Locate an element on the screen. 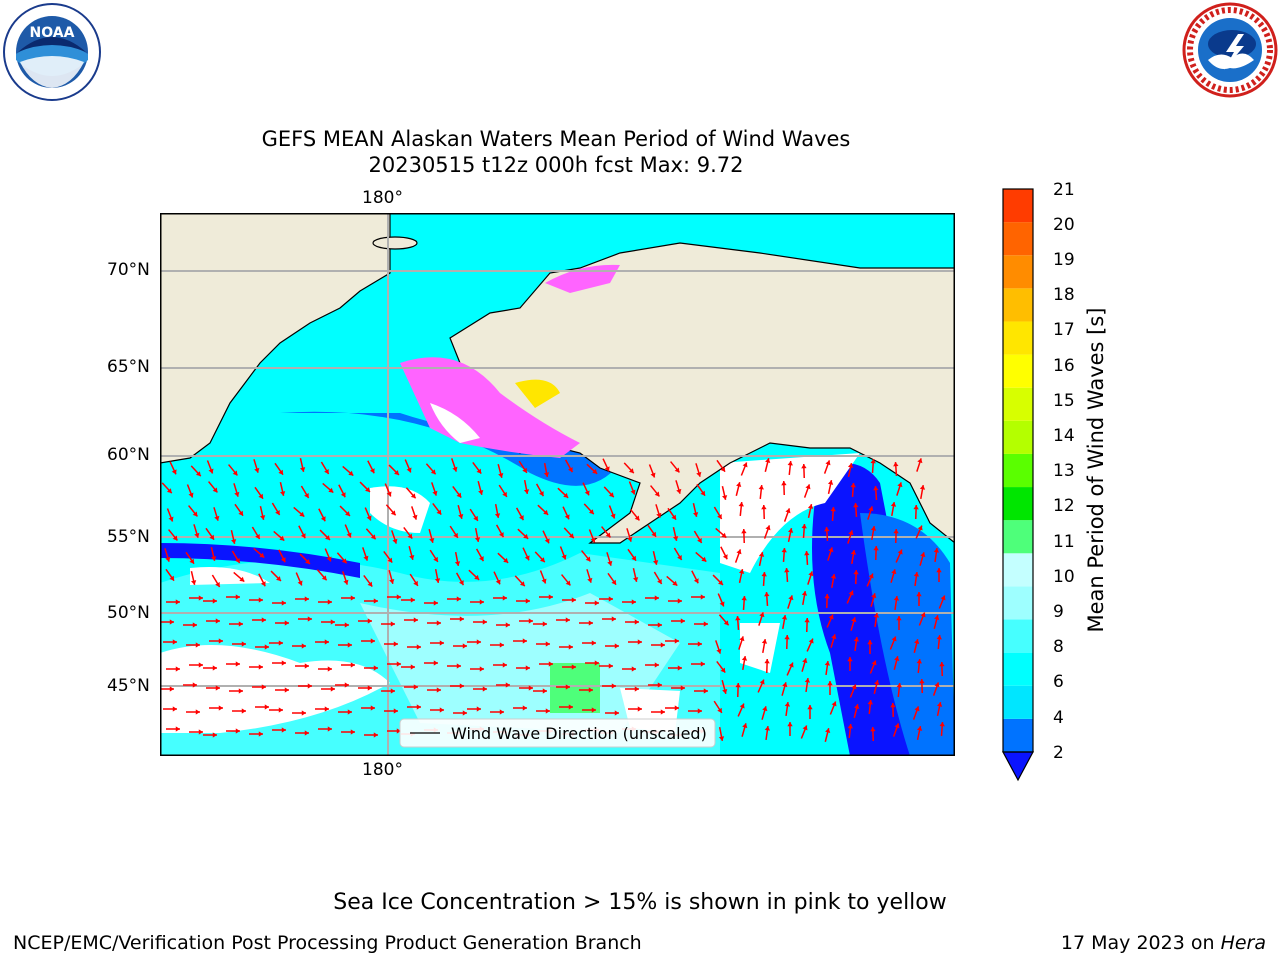 The image size is (1280, 960). colorbar-tick-4: 4 is located at coordinates (1058, 718).